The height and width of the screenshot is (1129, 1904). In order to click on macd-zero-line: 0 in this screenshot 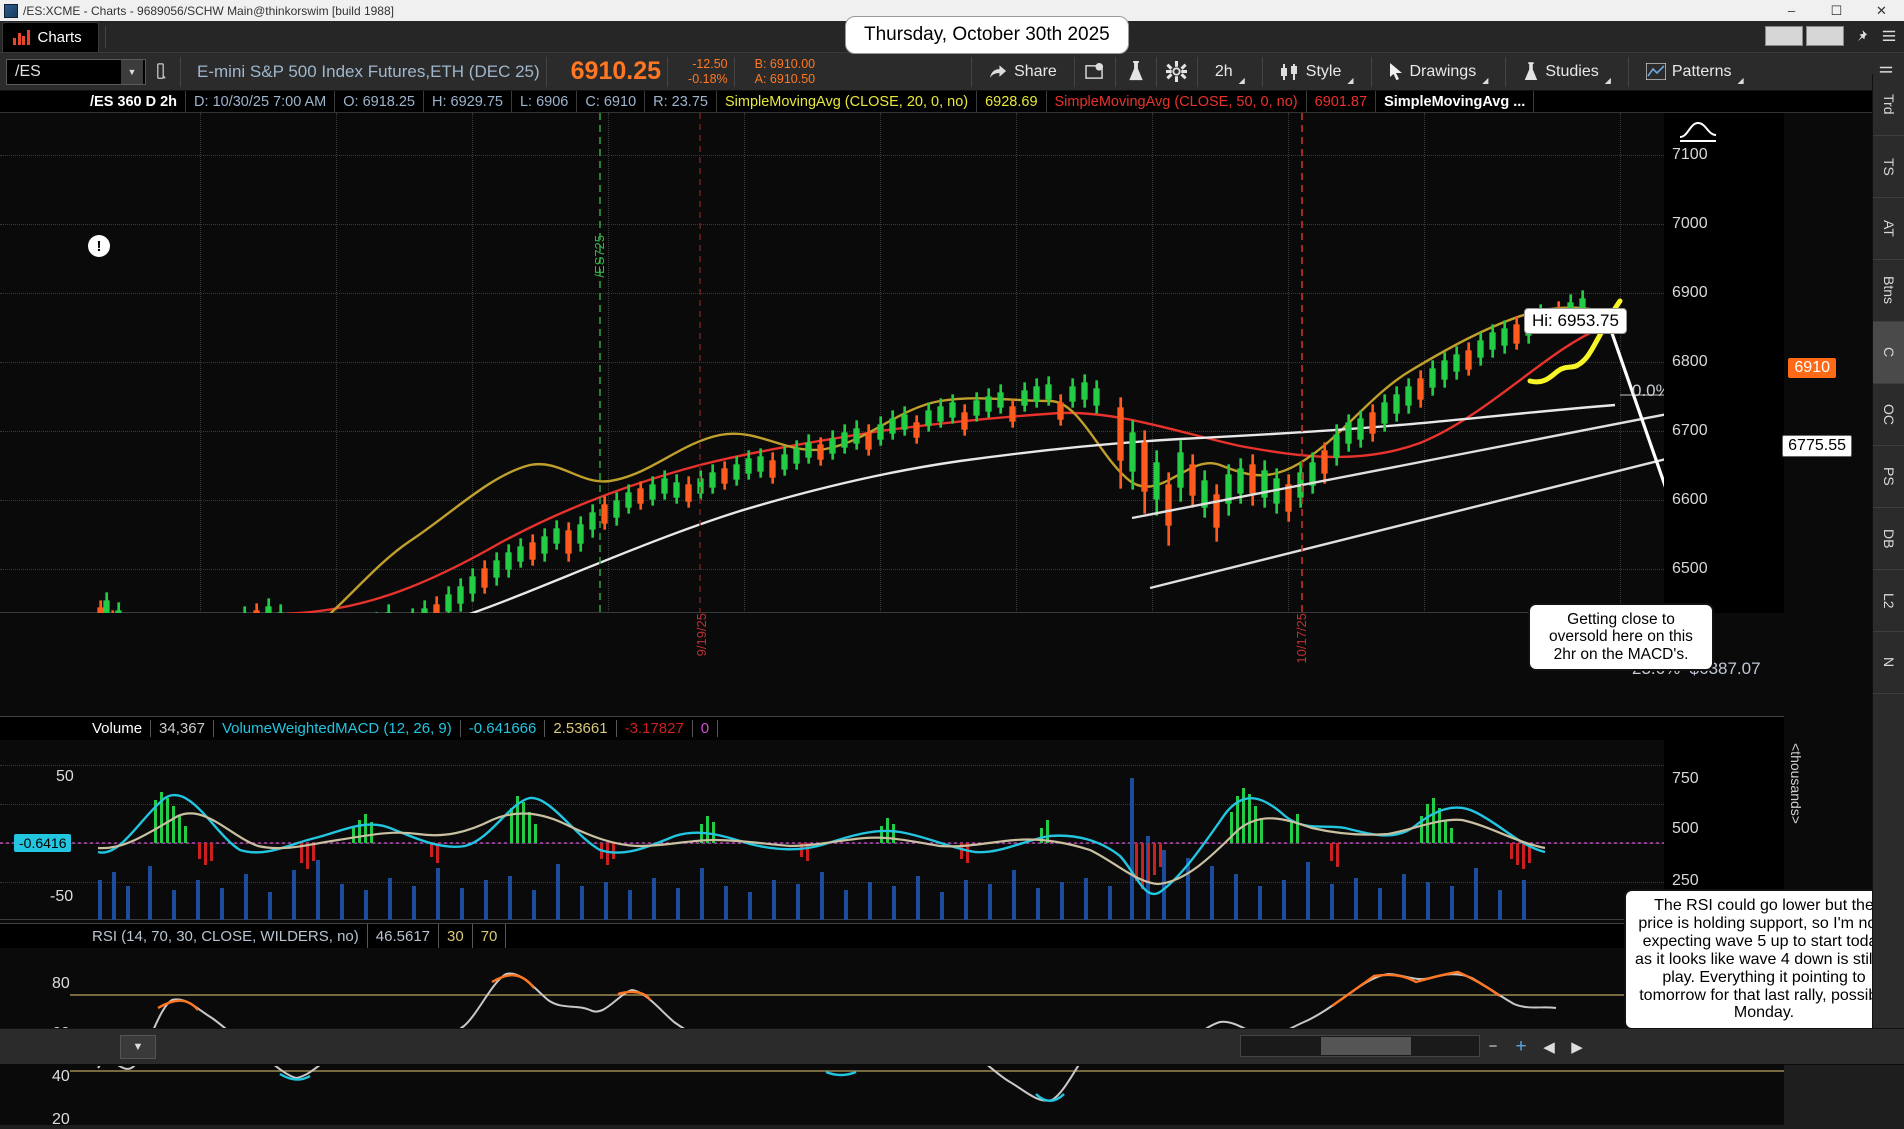, I will do `click(706, 728)`.